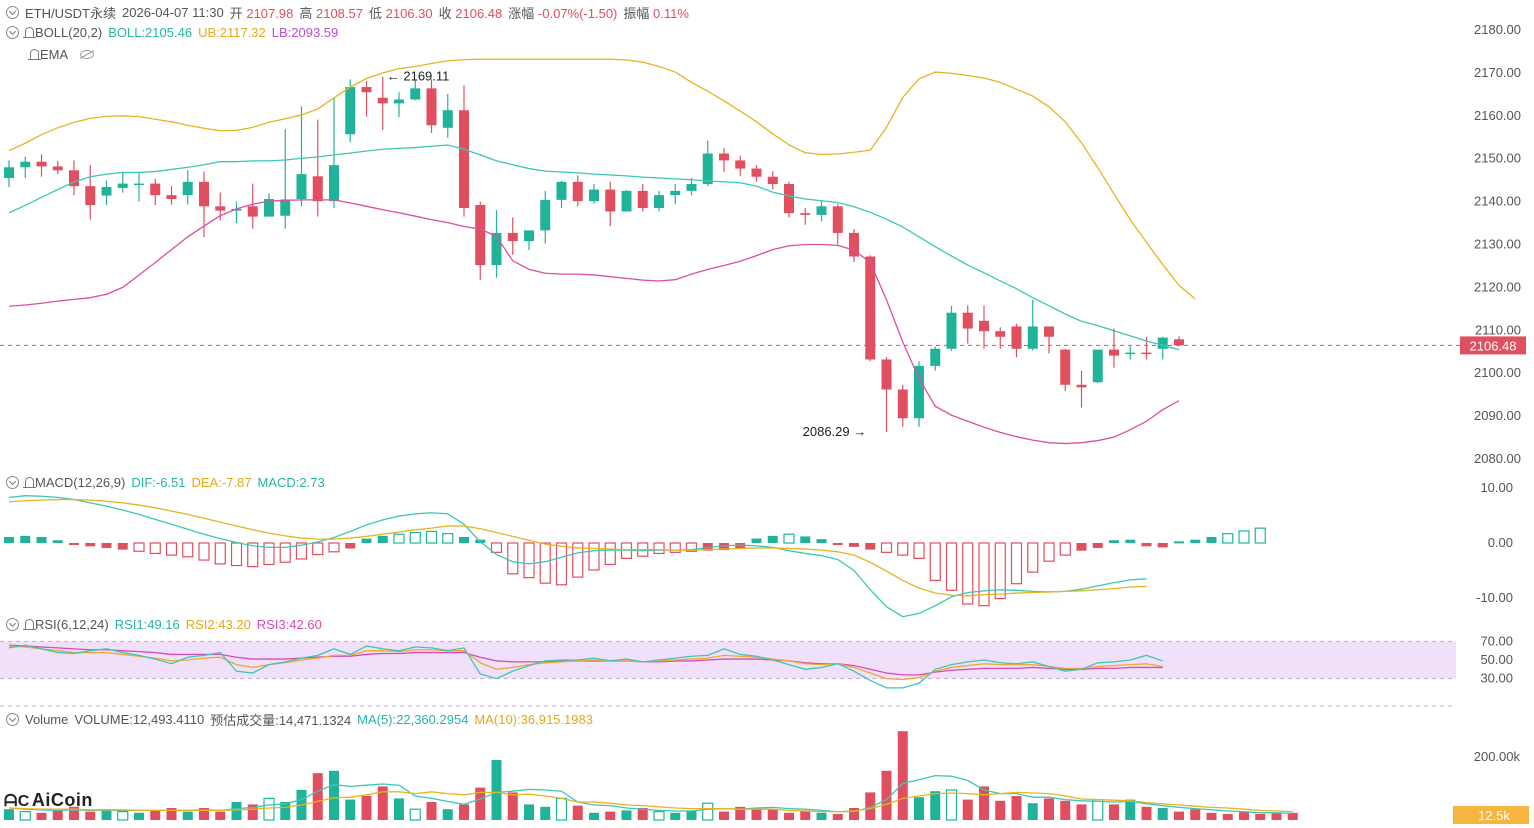 Image resolution: width=1534 pixels, height=828 pixels. I want to click on volume-estimate-value: 预估成交量:14,471.1324, so click(281, 720).